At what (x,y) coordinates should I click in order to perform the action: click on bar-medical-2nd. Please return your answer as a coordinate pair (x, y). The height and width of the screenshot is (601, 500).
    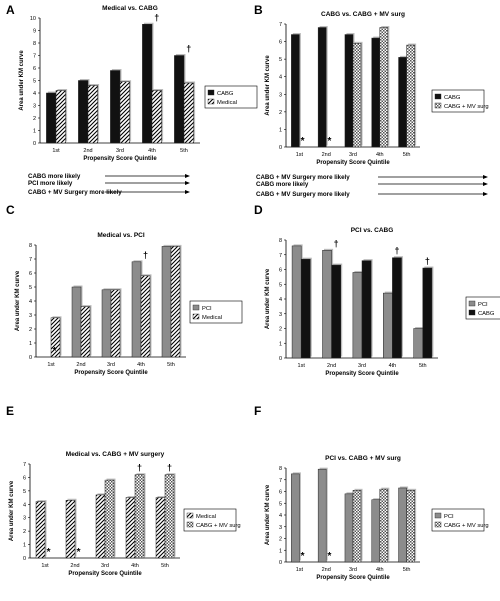
    Looking at the image, I should click on (92, 114).